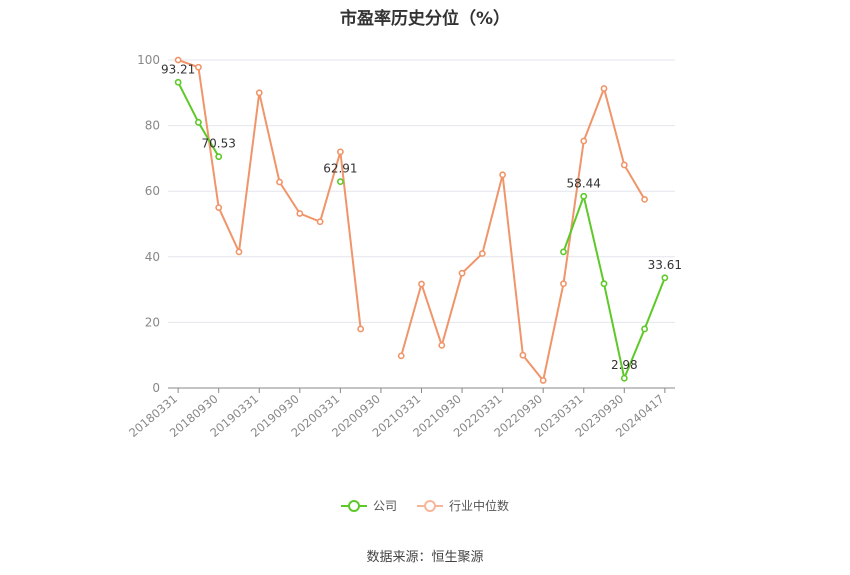  Describe the element at coordinates (353, 506) in the screenshot. I see `legend-swatch-company` at that location.